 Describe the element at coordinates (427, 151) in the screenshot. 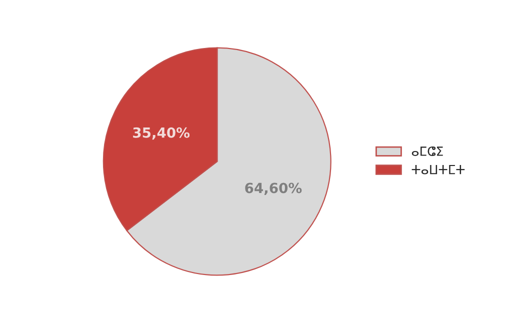

I see `legend-label: ⴰⵎⵛⵉ` at that location.